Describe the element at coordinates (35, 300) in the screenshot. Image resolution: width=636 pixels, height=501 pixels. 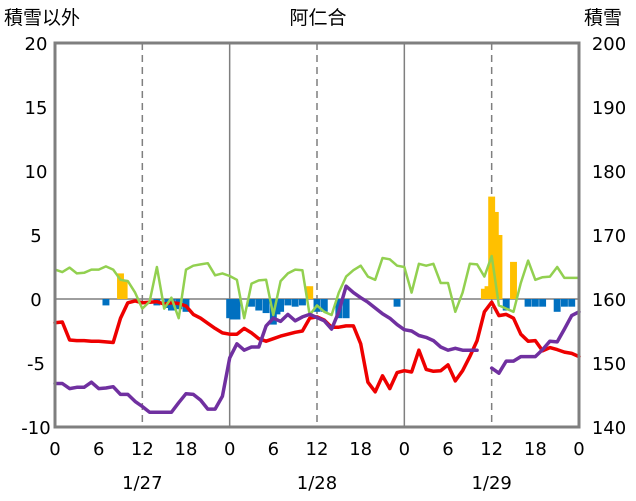
I see `left-tick-label: 0` at that location.